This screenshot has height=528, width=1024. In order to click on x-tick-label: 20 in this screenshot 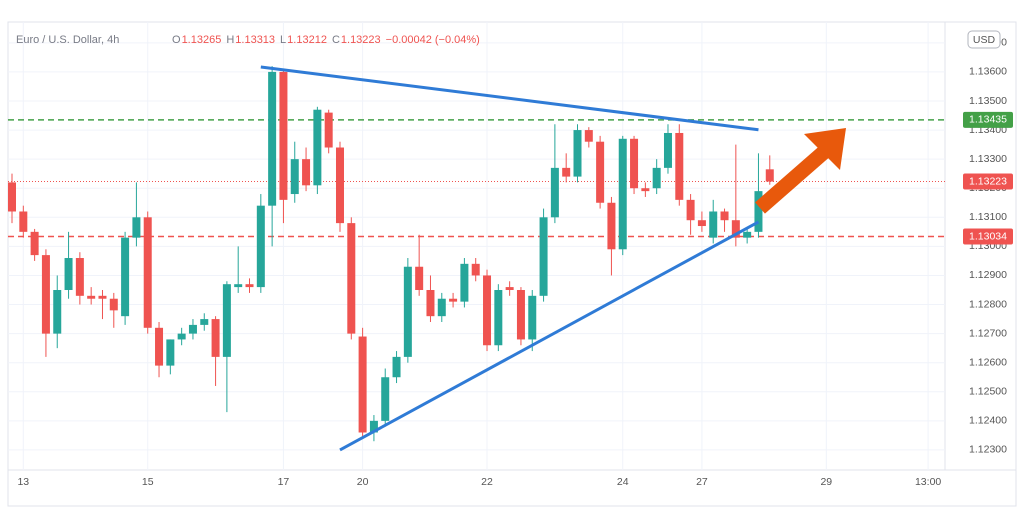, I will do `click(363, 482)`.